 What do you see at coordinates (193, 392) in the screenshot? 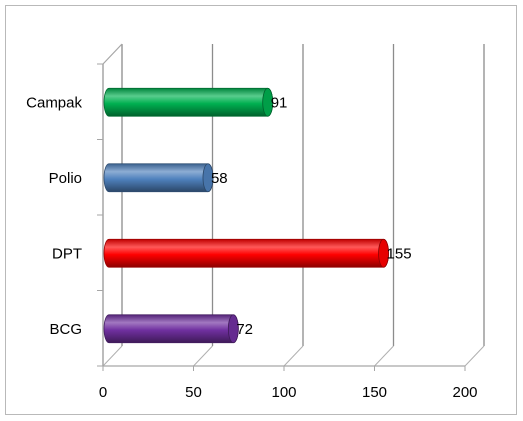
I see `x-tick-label-50: 50` at bounding box center [193, 392].